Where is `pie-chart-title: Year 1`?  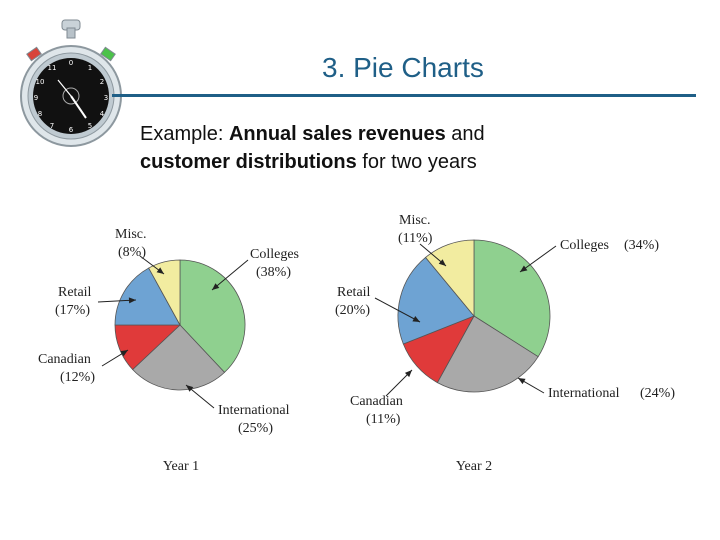
pie-chart-title: Year 1 is located at coordinates (181, 466).